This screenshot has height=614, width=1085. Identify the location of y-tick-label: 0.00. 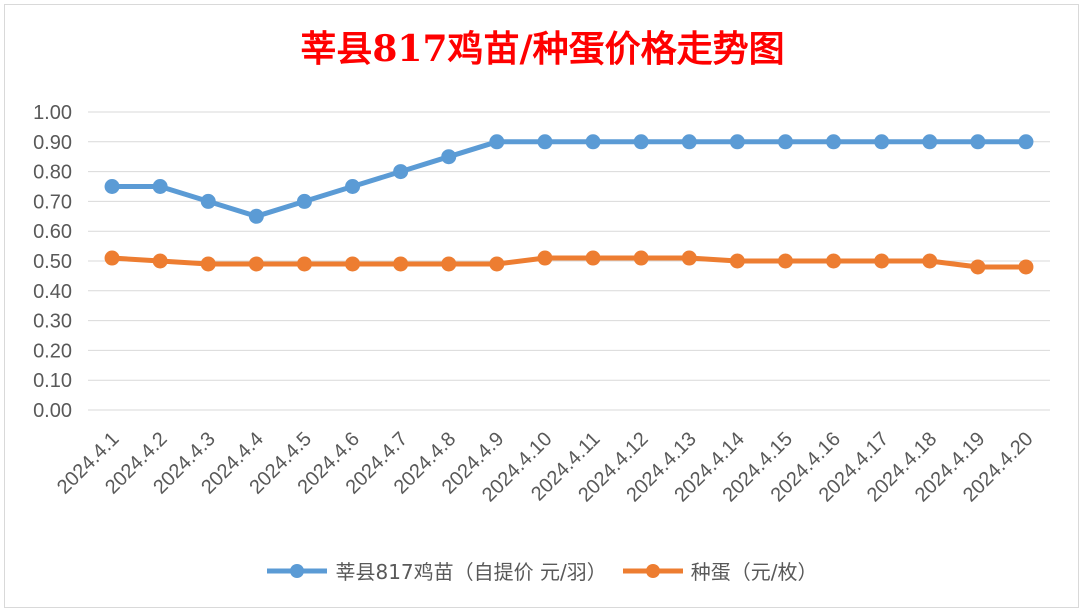
(52, 411).